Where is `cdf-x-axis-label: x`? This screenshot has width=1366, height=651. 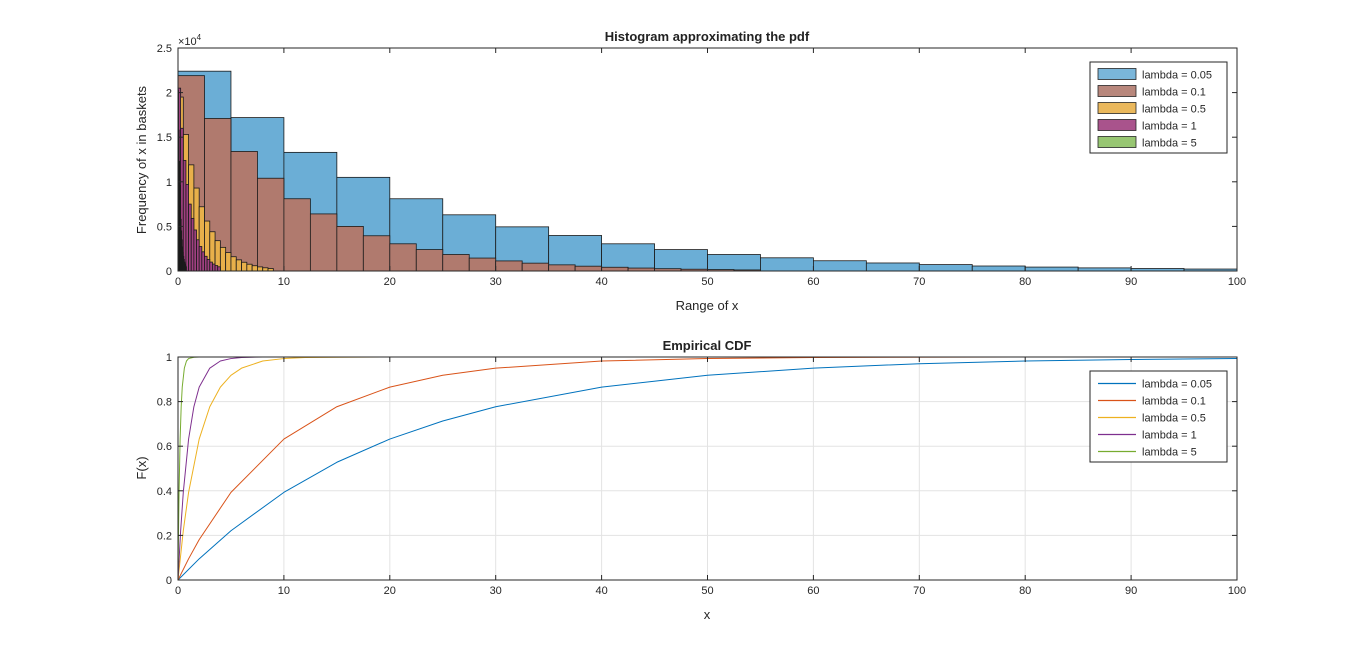
cdf-x-axis-label: x is located at coordinates (707, 614).